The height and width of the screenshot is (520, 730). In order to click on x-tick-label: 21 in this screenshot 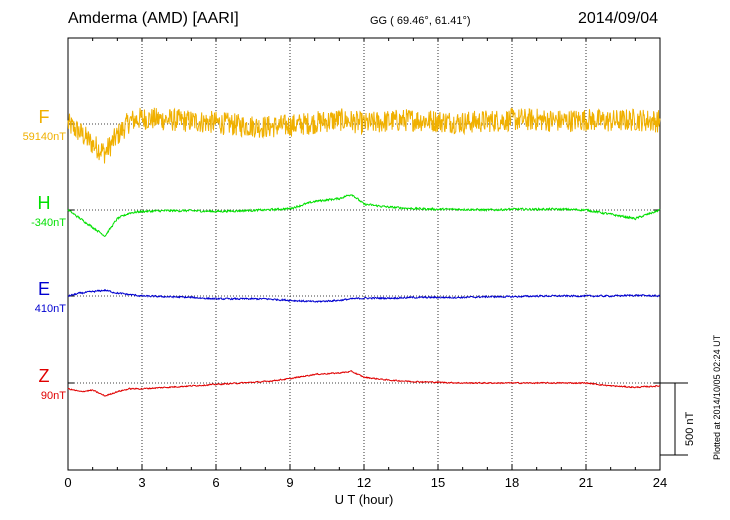, I will do `click(586, 482)`.